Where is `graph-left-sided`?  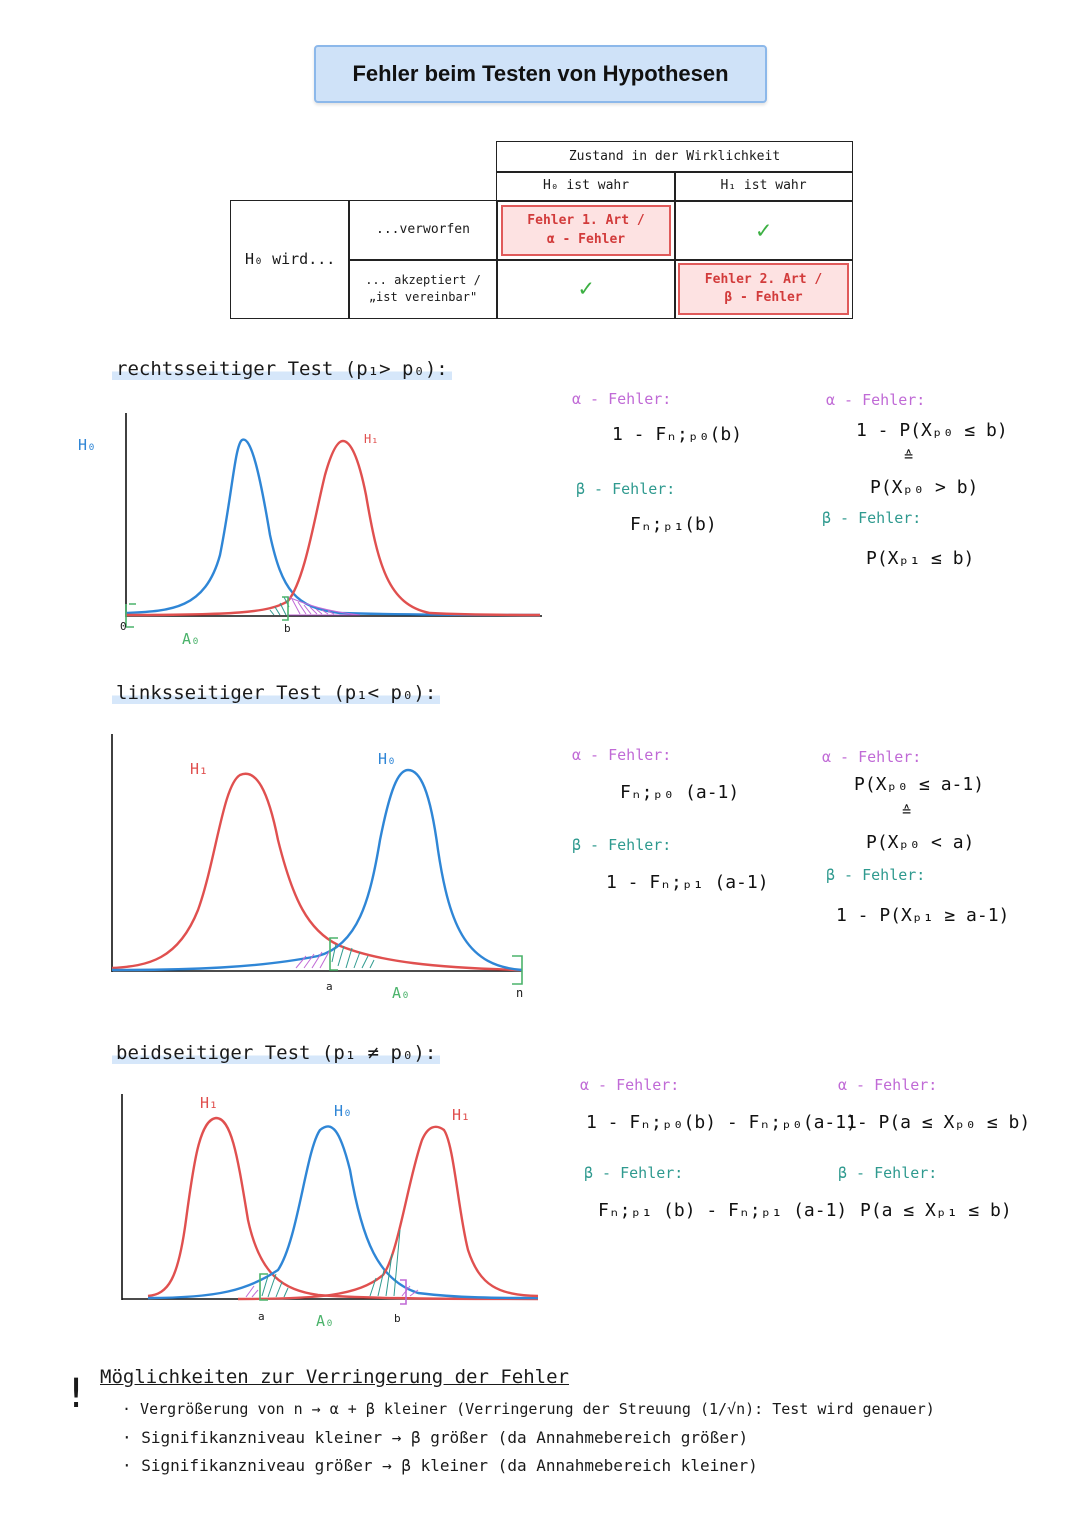
graph-left-sided is located at coordinates (317, 859).